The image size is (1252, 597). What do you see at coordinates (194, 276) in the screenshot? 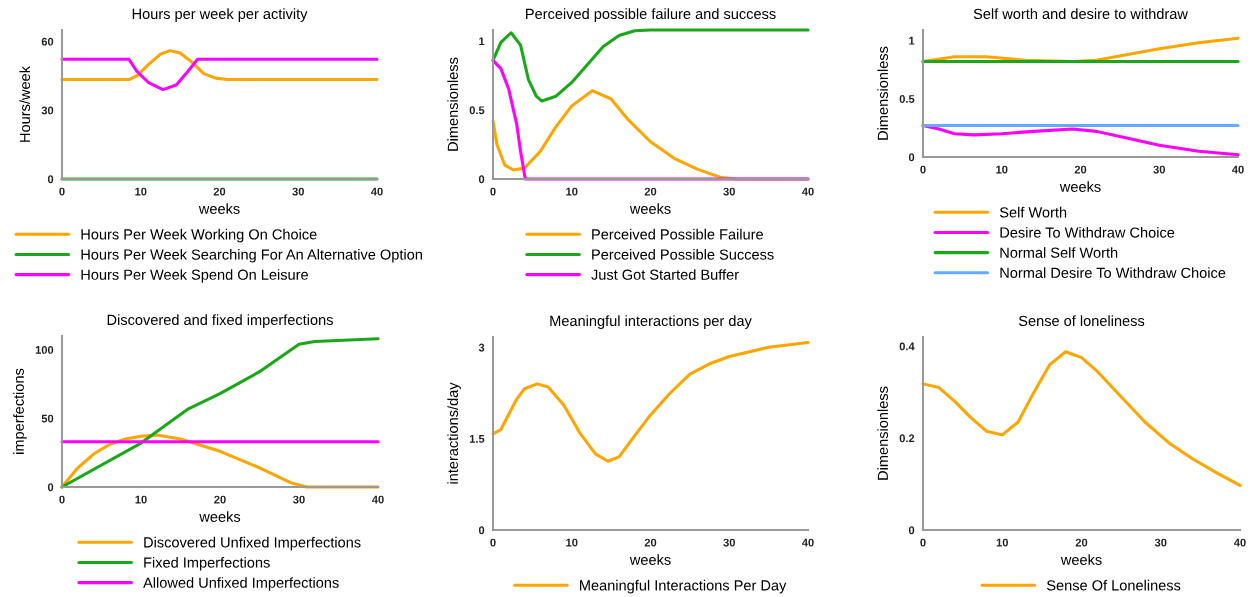
I see `legend-label: Hours Per Week Spend On Leisure` at bounding box center [194, 276].